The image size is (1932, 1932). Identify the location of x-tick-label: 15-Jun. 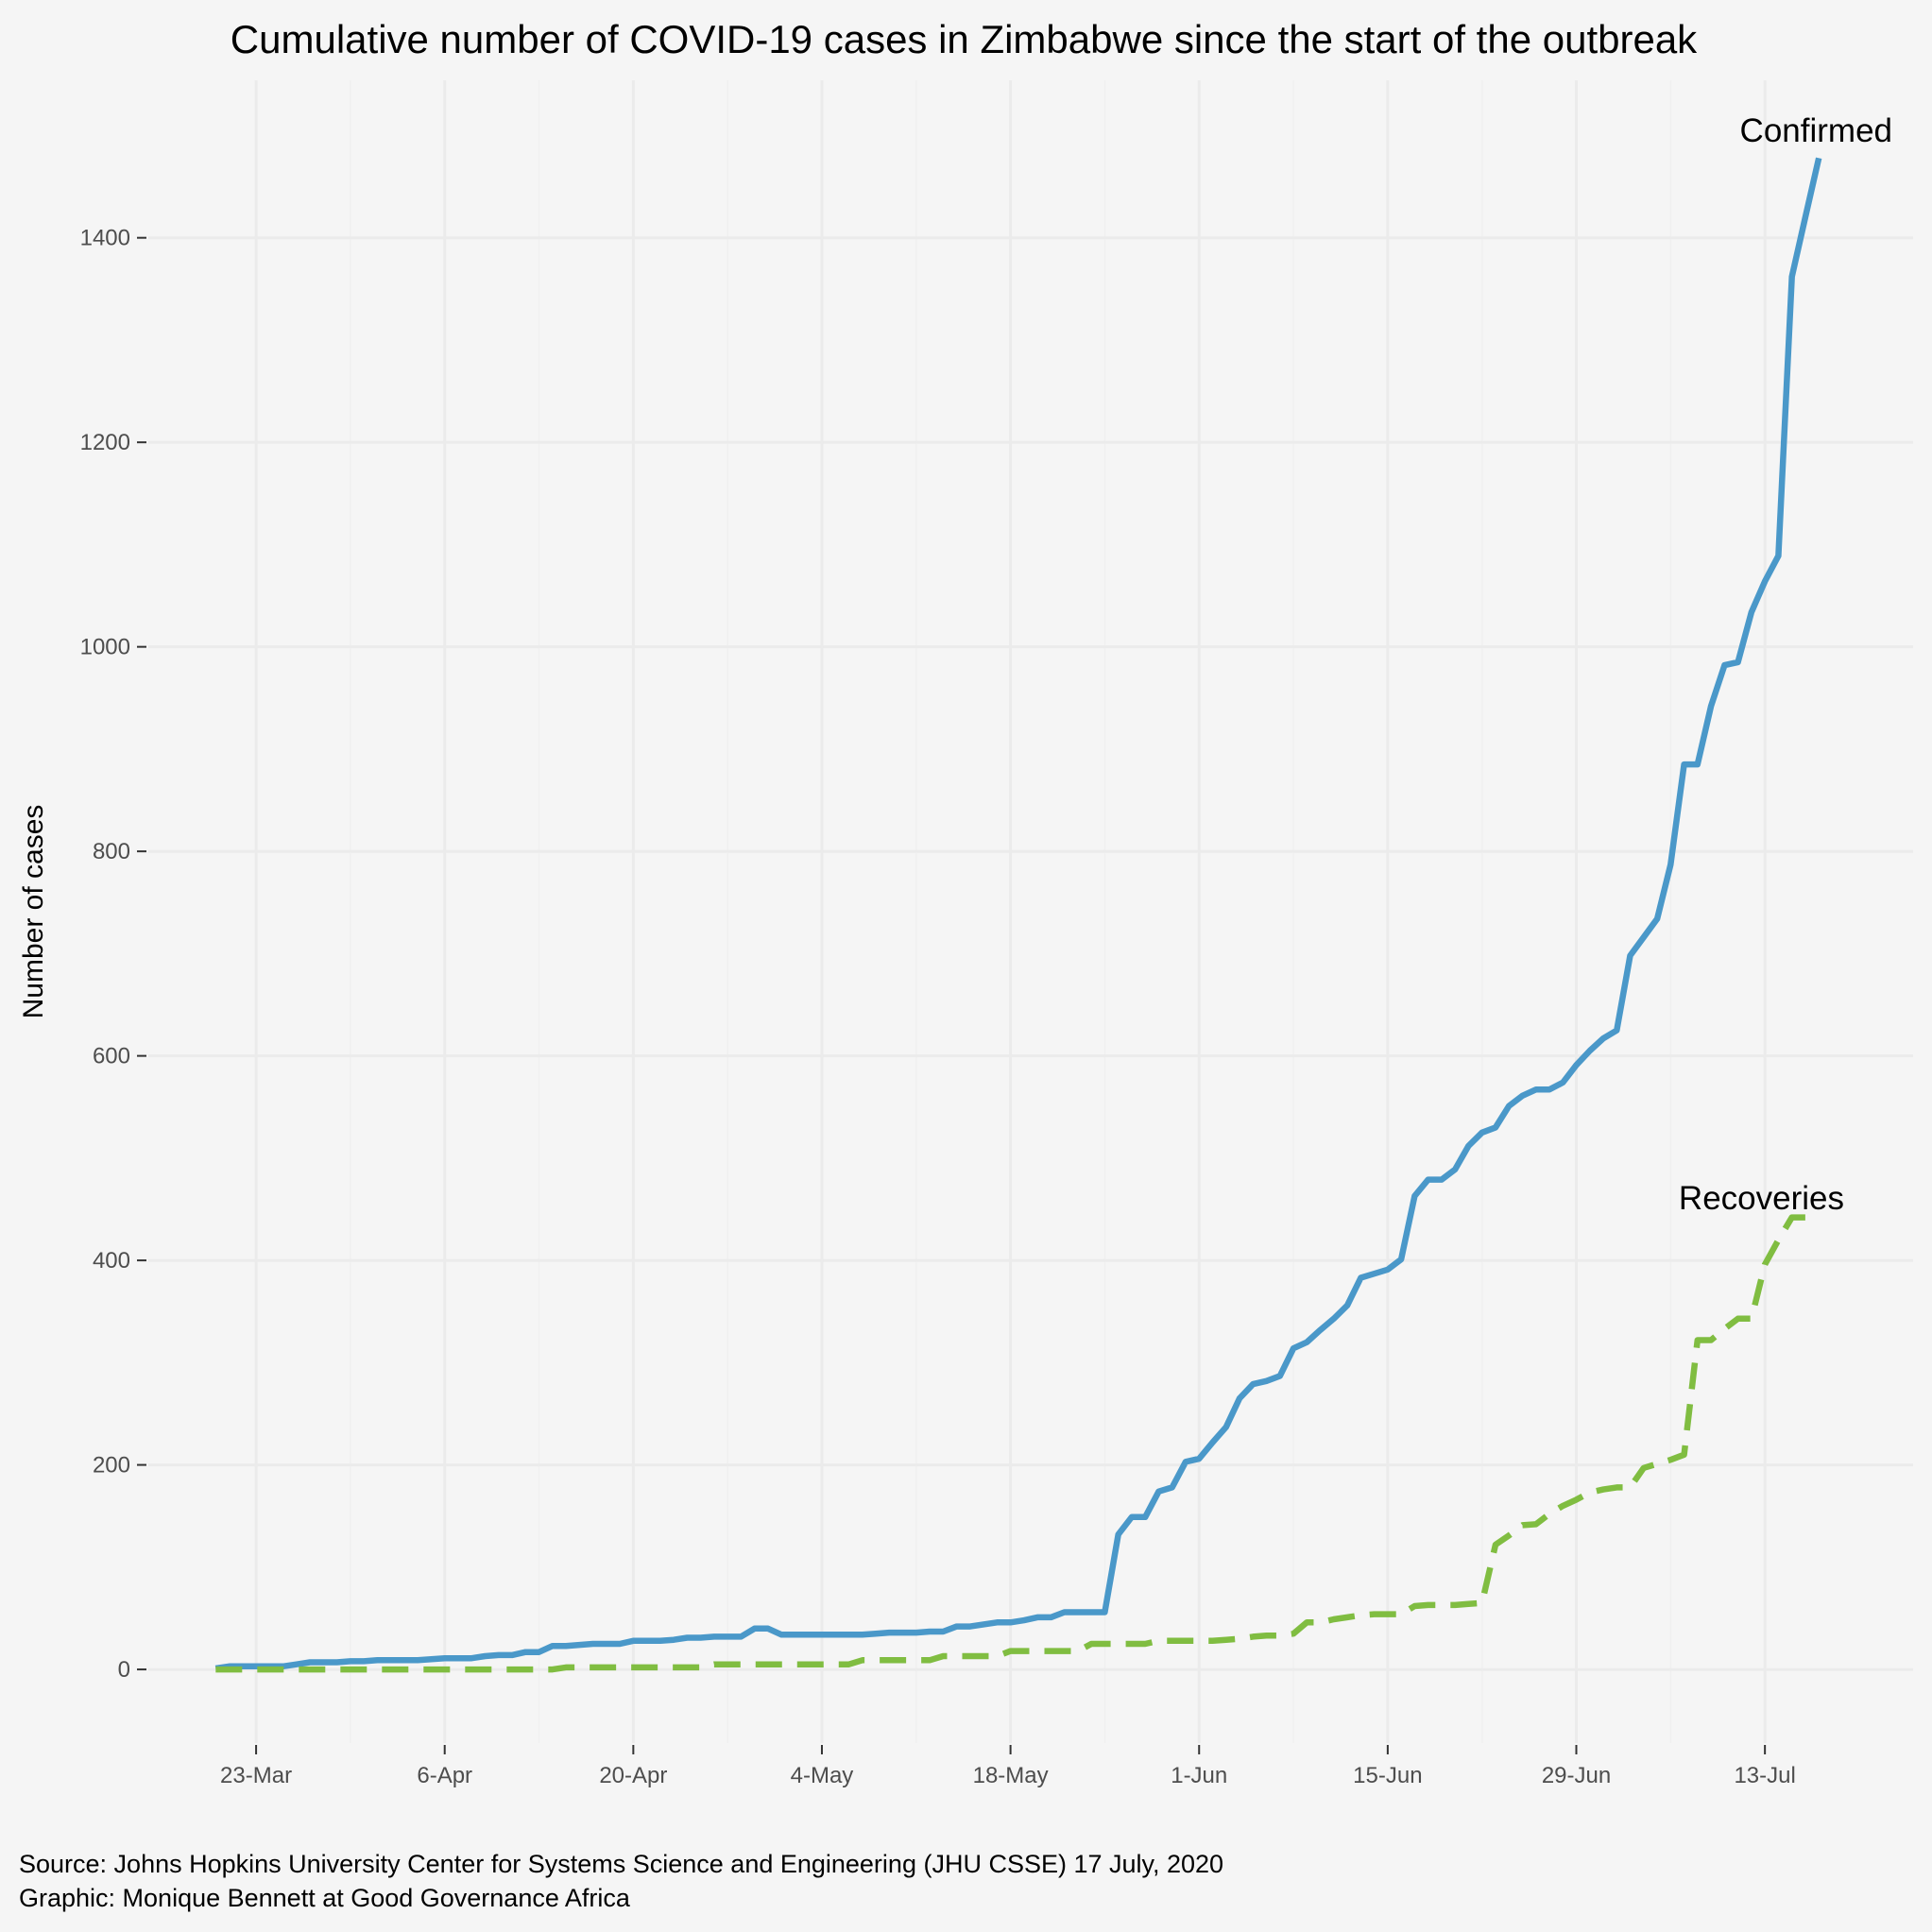
(1387, 1775).